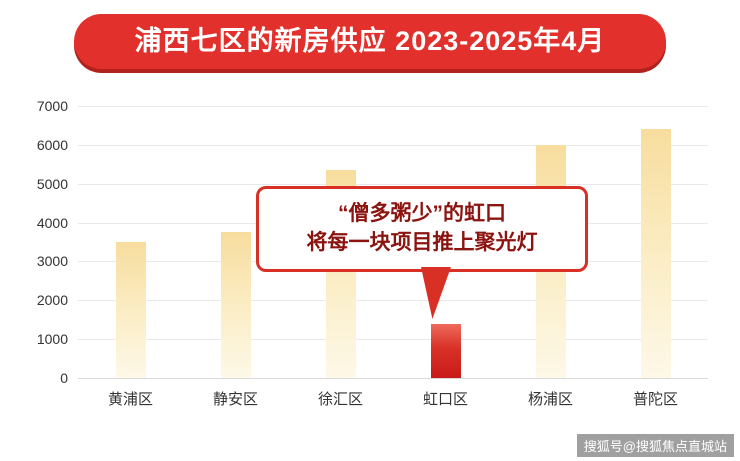 The image size is (740, 461). Describe the element at coordinates (370, 41) in the screenshot. I see `chart-title-banner: 浦西七区的新房供应 2023-2025年4月` at that location.